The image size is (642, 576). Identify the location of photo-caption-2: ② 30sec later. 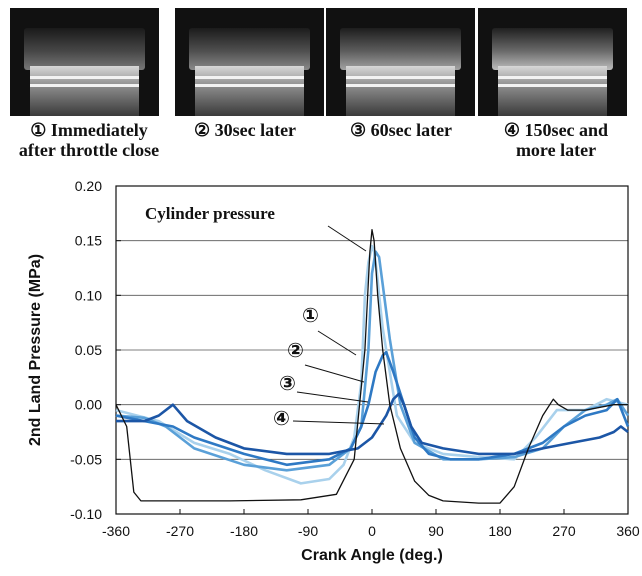
(245, 130).